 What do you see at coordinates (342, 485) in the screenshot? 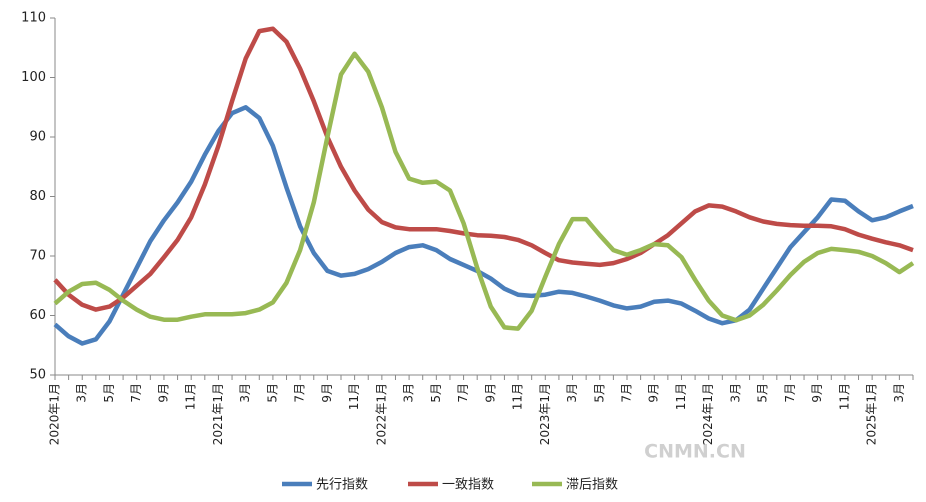
I see `legend-label: 先行指数` at bounding box center [342, 485].